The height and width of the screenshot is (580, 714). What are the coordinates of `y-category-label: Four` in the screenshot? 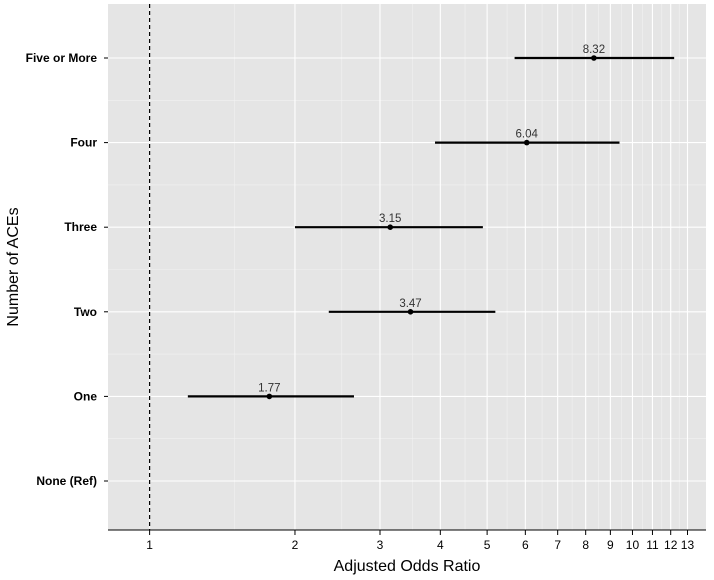 It's located at (83, 143).